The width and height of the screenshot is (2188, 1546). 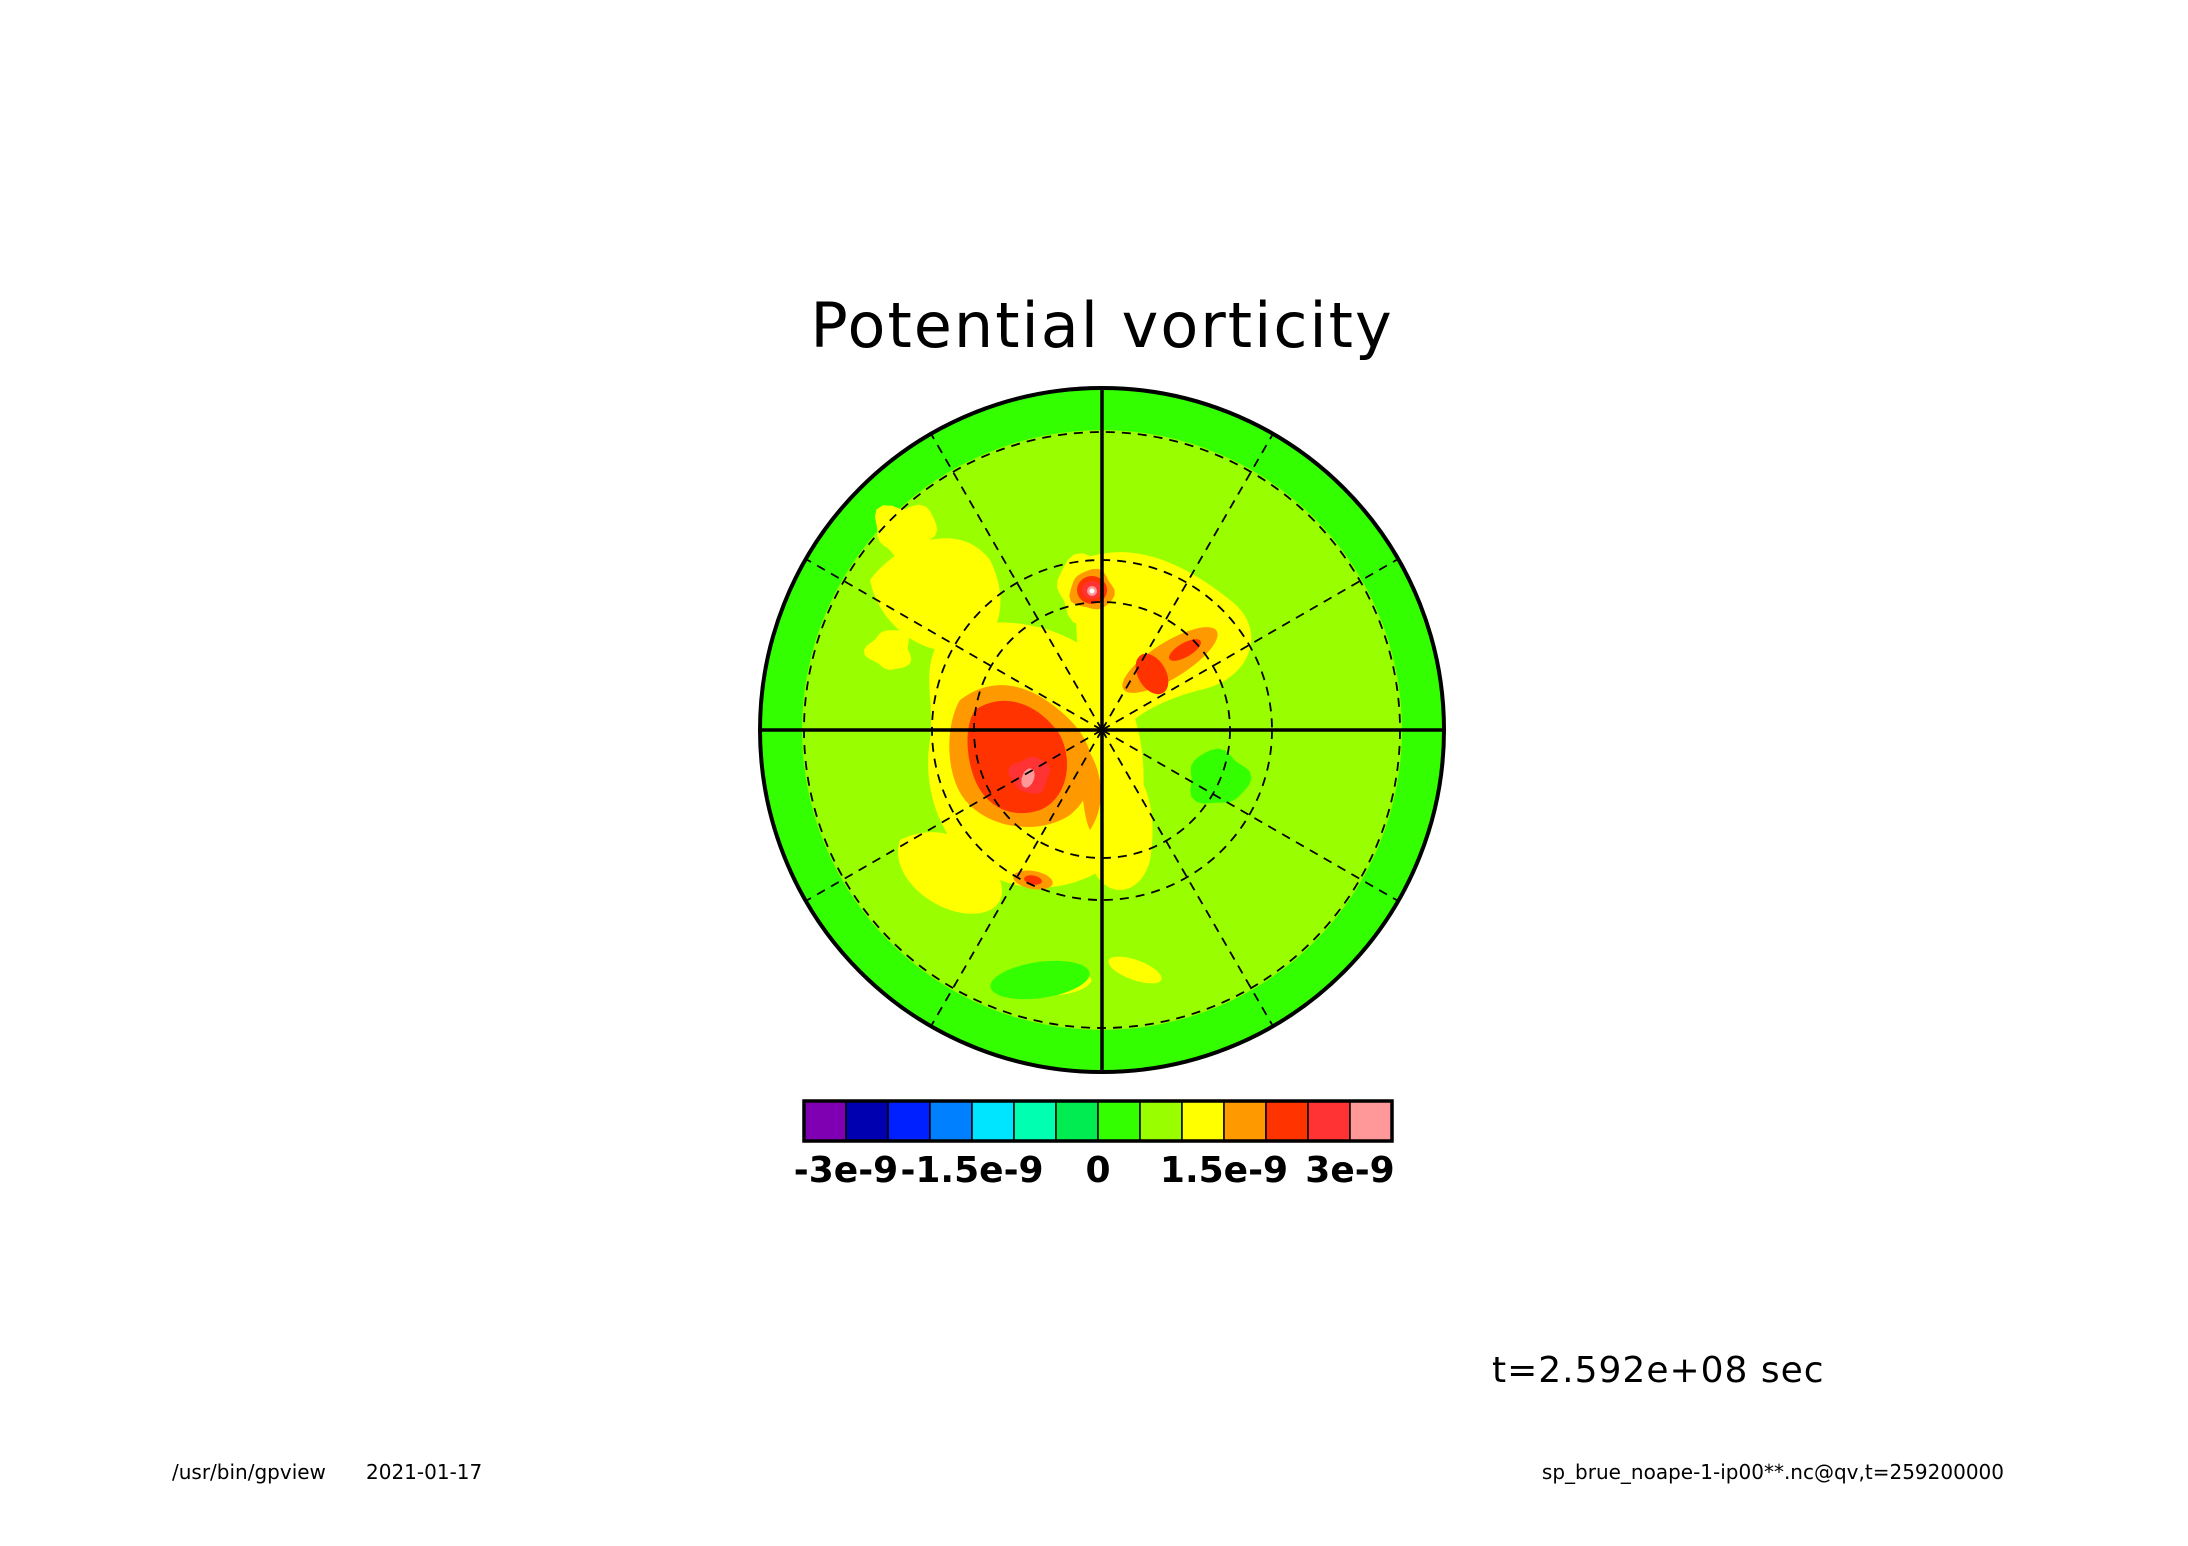 I want to click on colorbar-tick-label: 3e-9, so click(x=1349, y=1170).